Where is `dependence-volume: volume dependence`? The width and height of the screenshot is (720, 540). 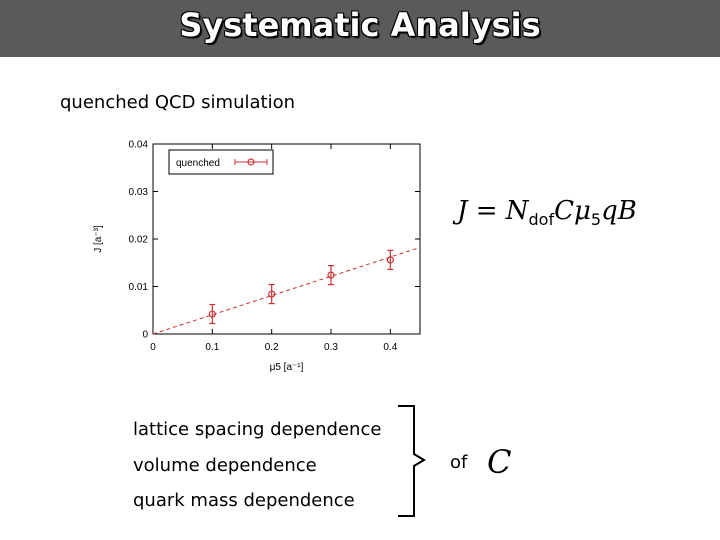
dependence-volume: volume dependence is located at coordinates (225, 465).